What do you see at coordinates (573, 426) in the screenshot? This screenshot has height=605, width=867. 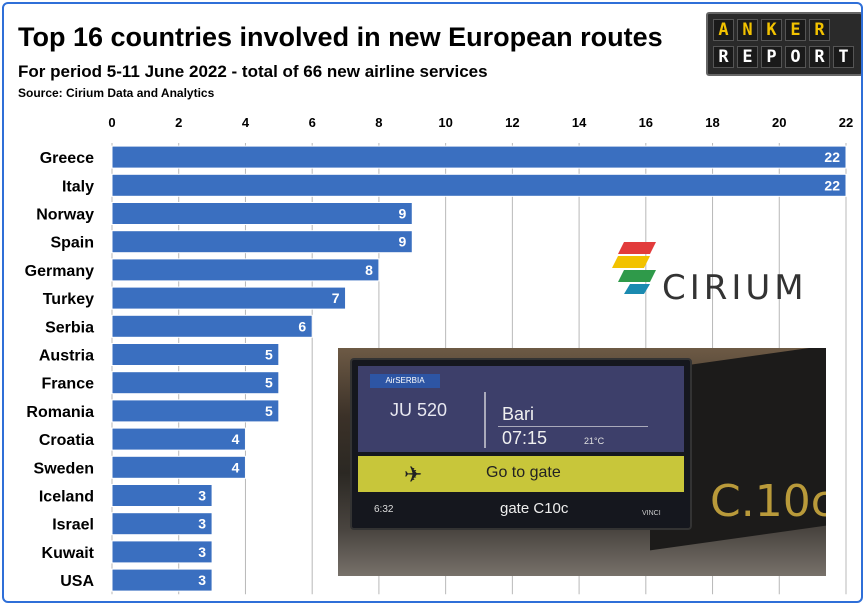 I see `screen-rule` at bounding box center [573, 426].